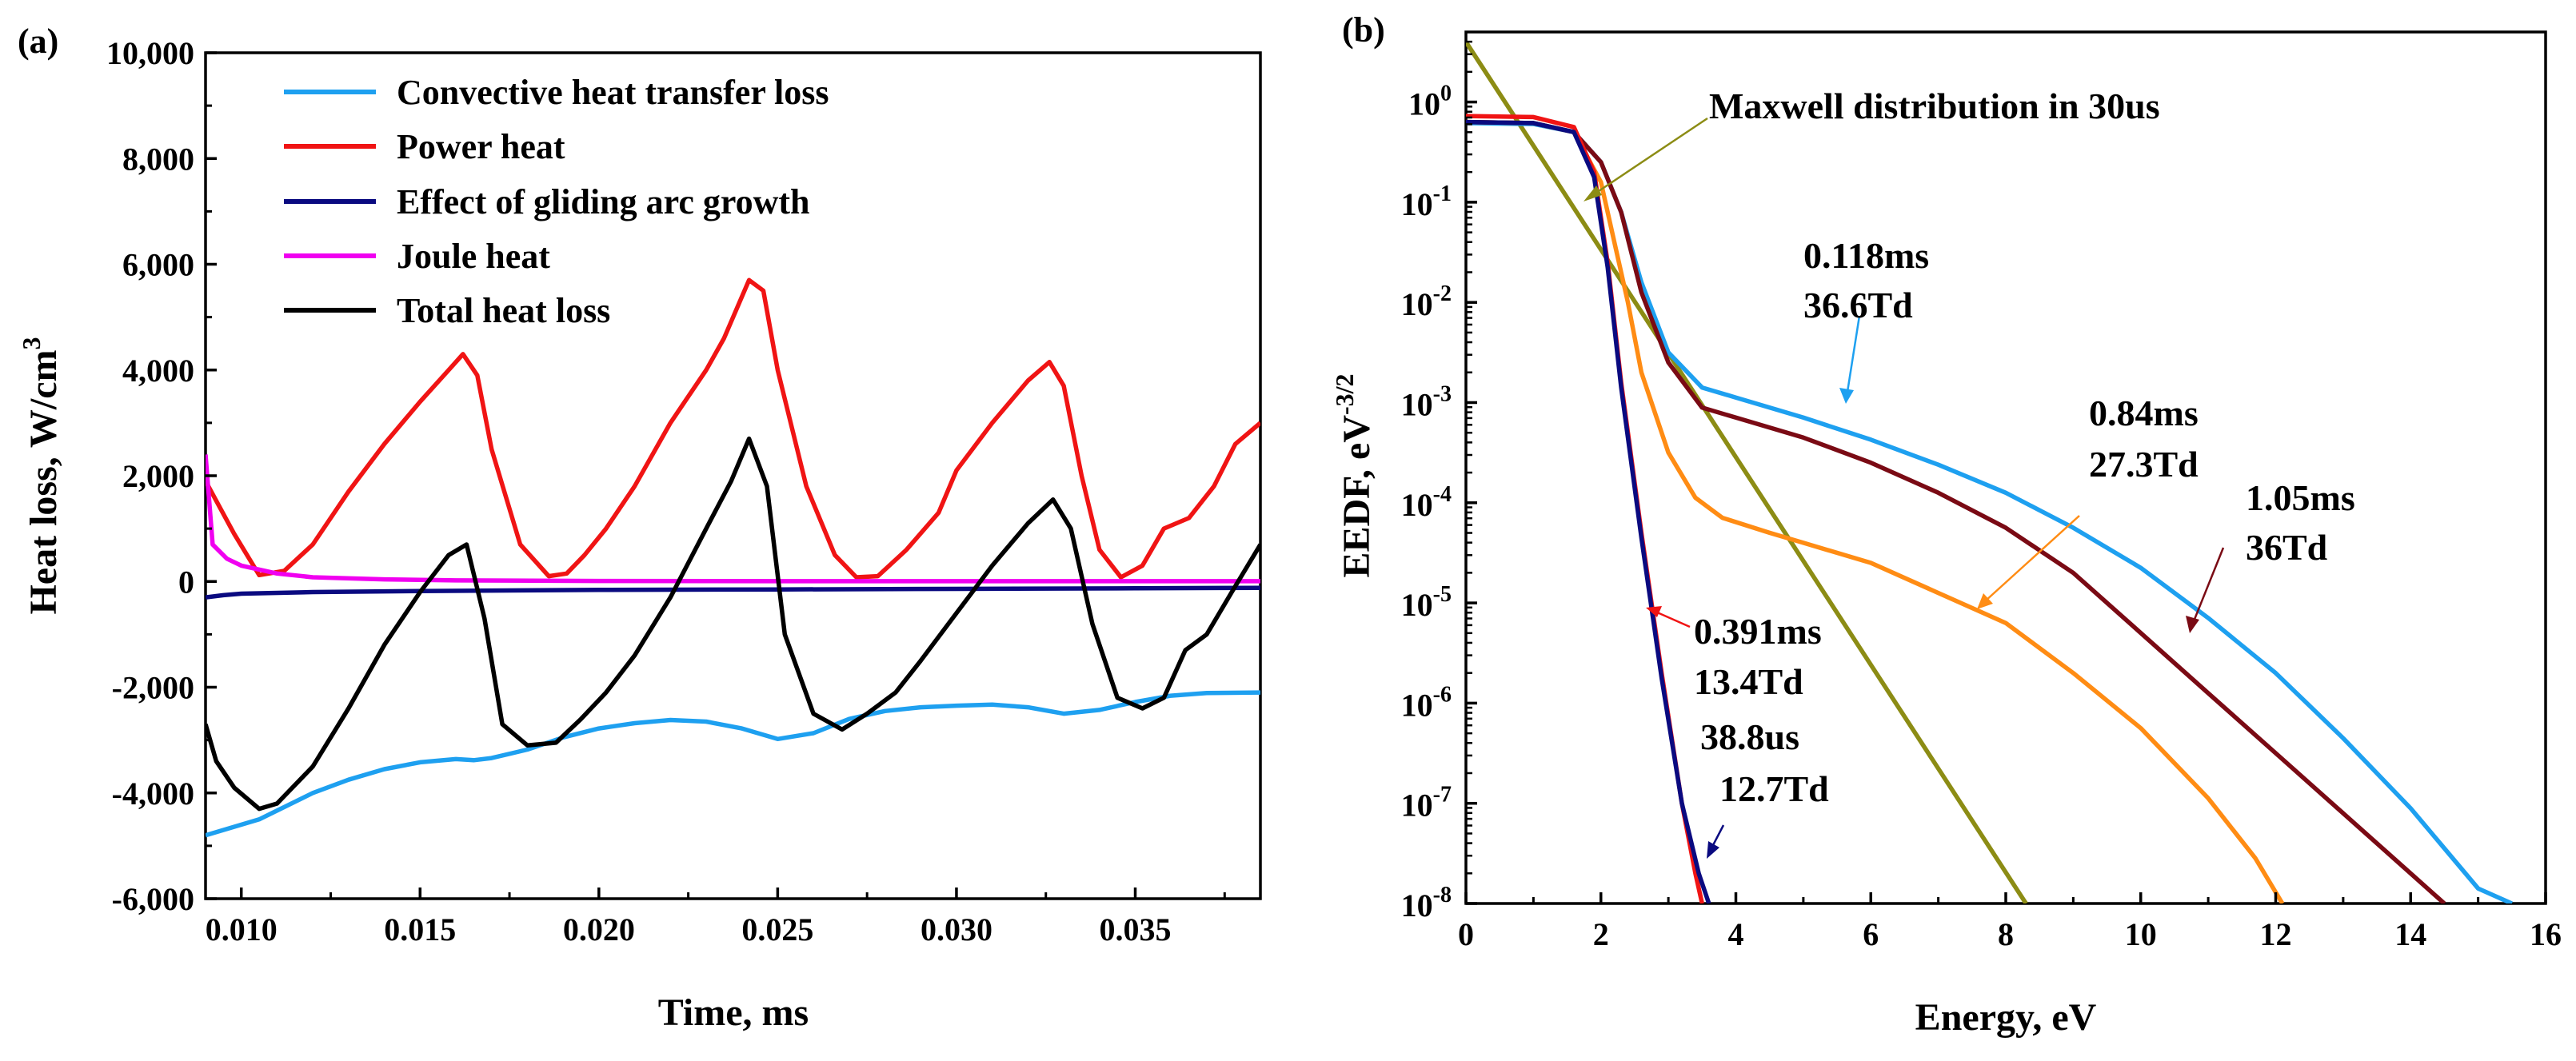  What do you see at coordinates (158, 371) in the screenshot?
I see `y-tick-label: 4,000` at bounding box center [158, 371].